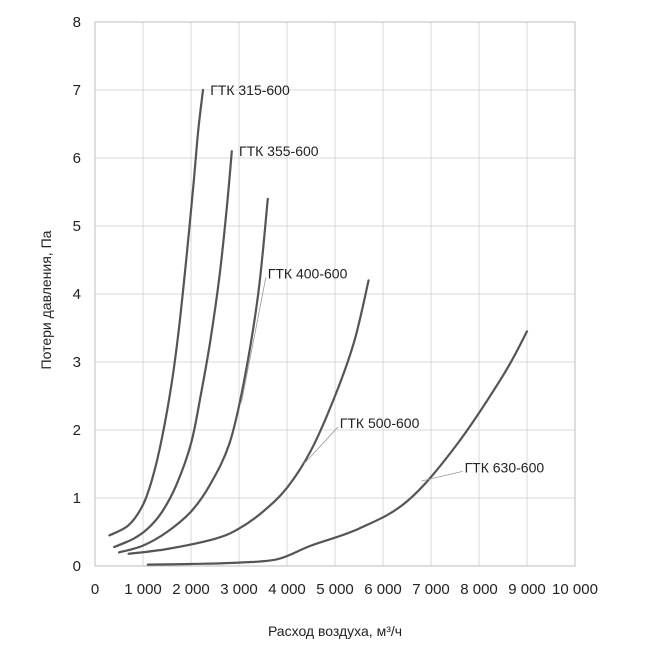  Describe the element at coordinates (308, 274) in the screenshot. I see `series-label: ГТК 400-600` at that location.